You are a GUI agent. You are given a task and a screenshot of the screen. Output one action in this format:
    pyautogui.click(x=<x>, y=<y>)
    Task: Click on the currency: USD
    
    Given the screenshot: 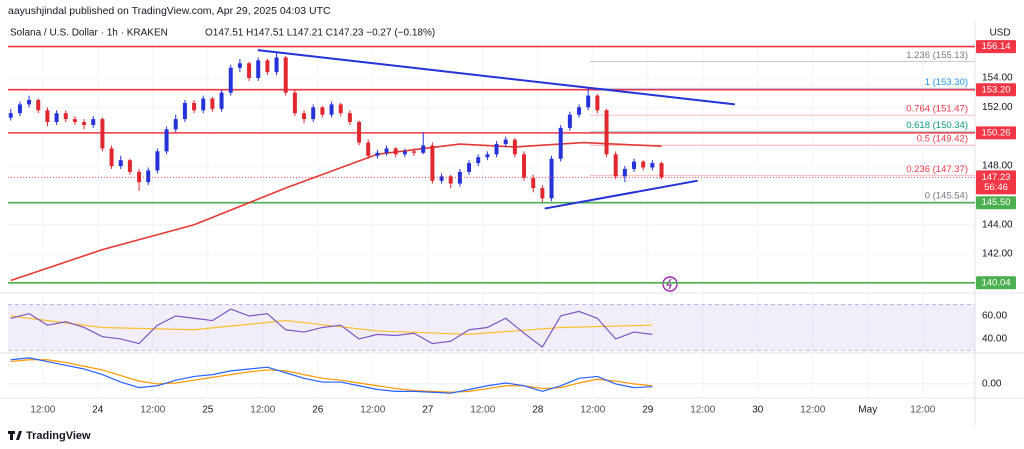 What is the action you would take?
    pyautogui.click(x=999, y=33)
    